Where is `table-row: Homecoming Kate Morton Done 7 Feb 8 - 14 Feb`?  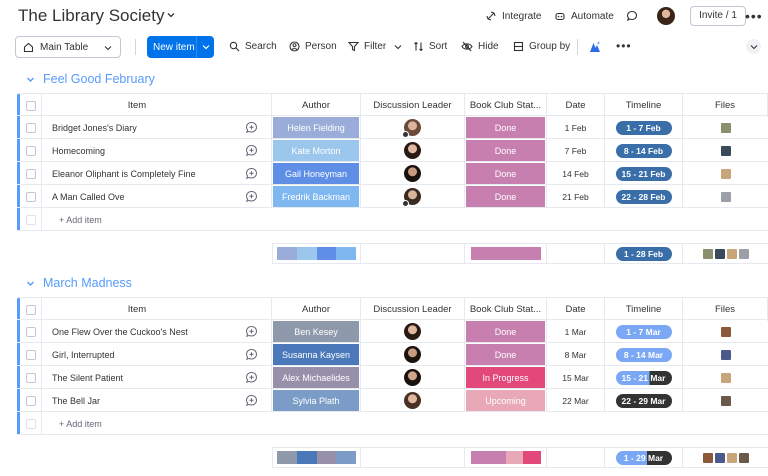 table-row: Homecoming Kate Morton Done 7 Feb 8 - 14 Feb is located at coordinates (392, 150).